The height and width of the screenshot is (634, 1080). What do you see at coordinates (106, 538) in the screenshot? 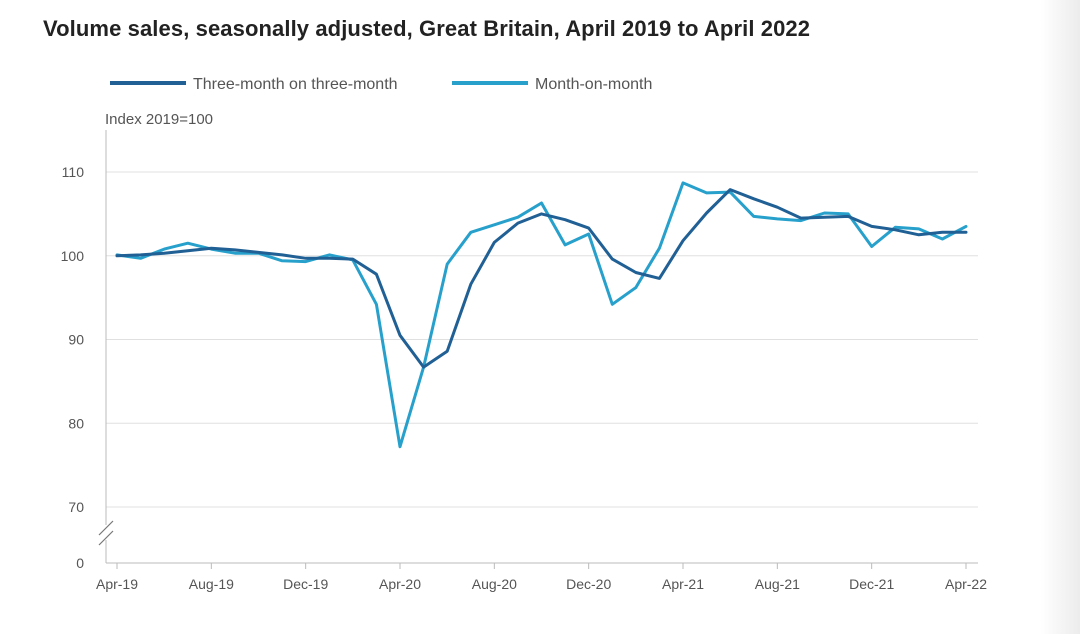
I see `axis-break-mark-lower` at bounding box center [106, 538].